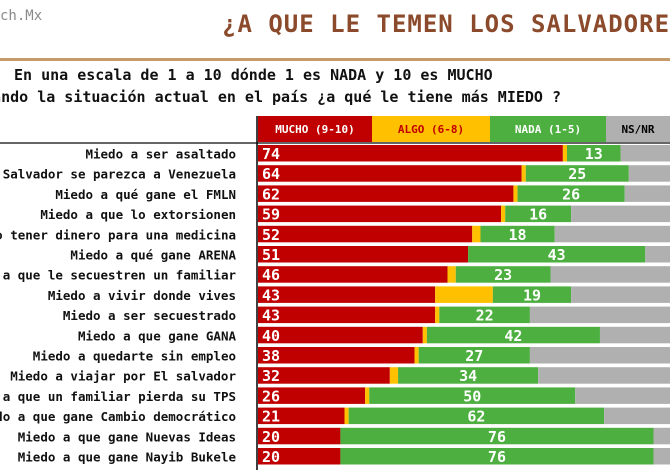 The image size is (670, 470). What do you see at coordinates (271, 376) in the screenshot?
I see `data-label-0-11: 32` at bounding box center [271, 376].